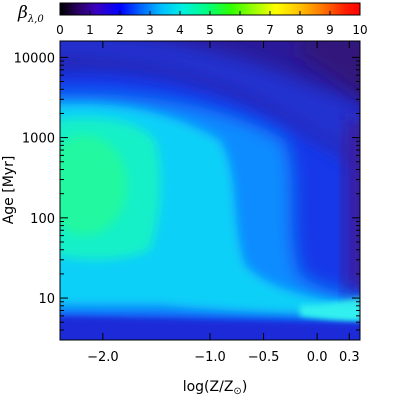 The height and width of the screenshot is (400, 400). I want to click on colorbar-tick-label-8: 8, so click(300, 30).